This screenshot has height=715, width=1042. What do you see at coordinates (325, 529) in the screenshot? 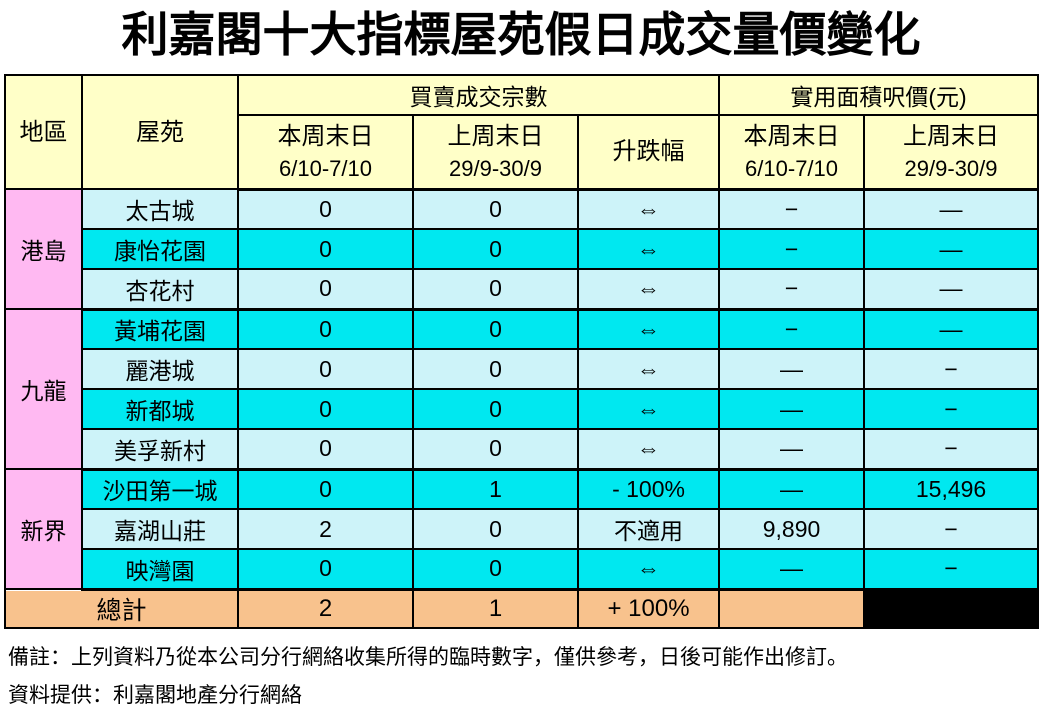
I see `tx-this-week-cell: 2` at bounding box center [325, 529].